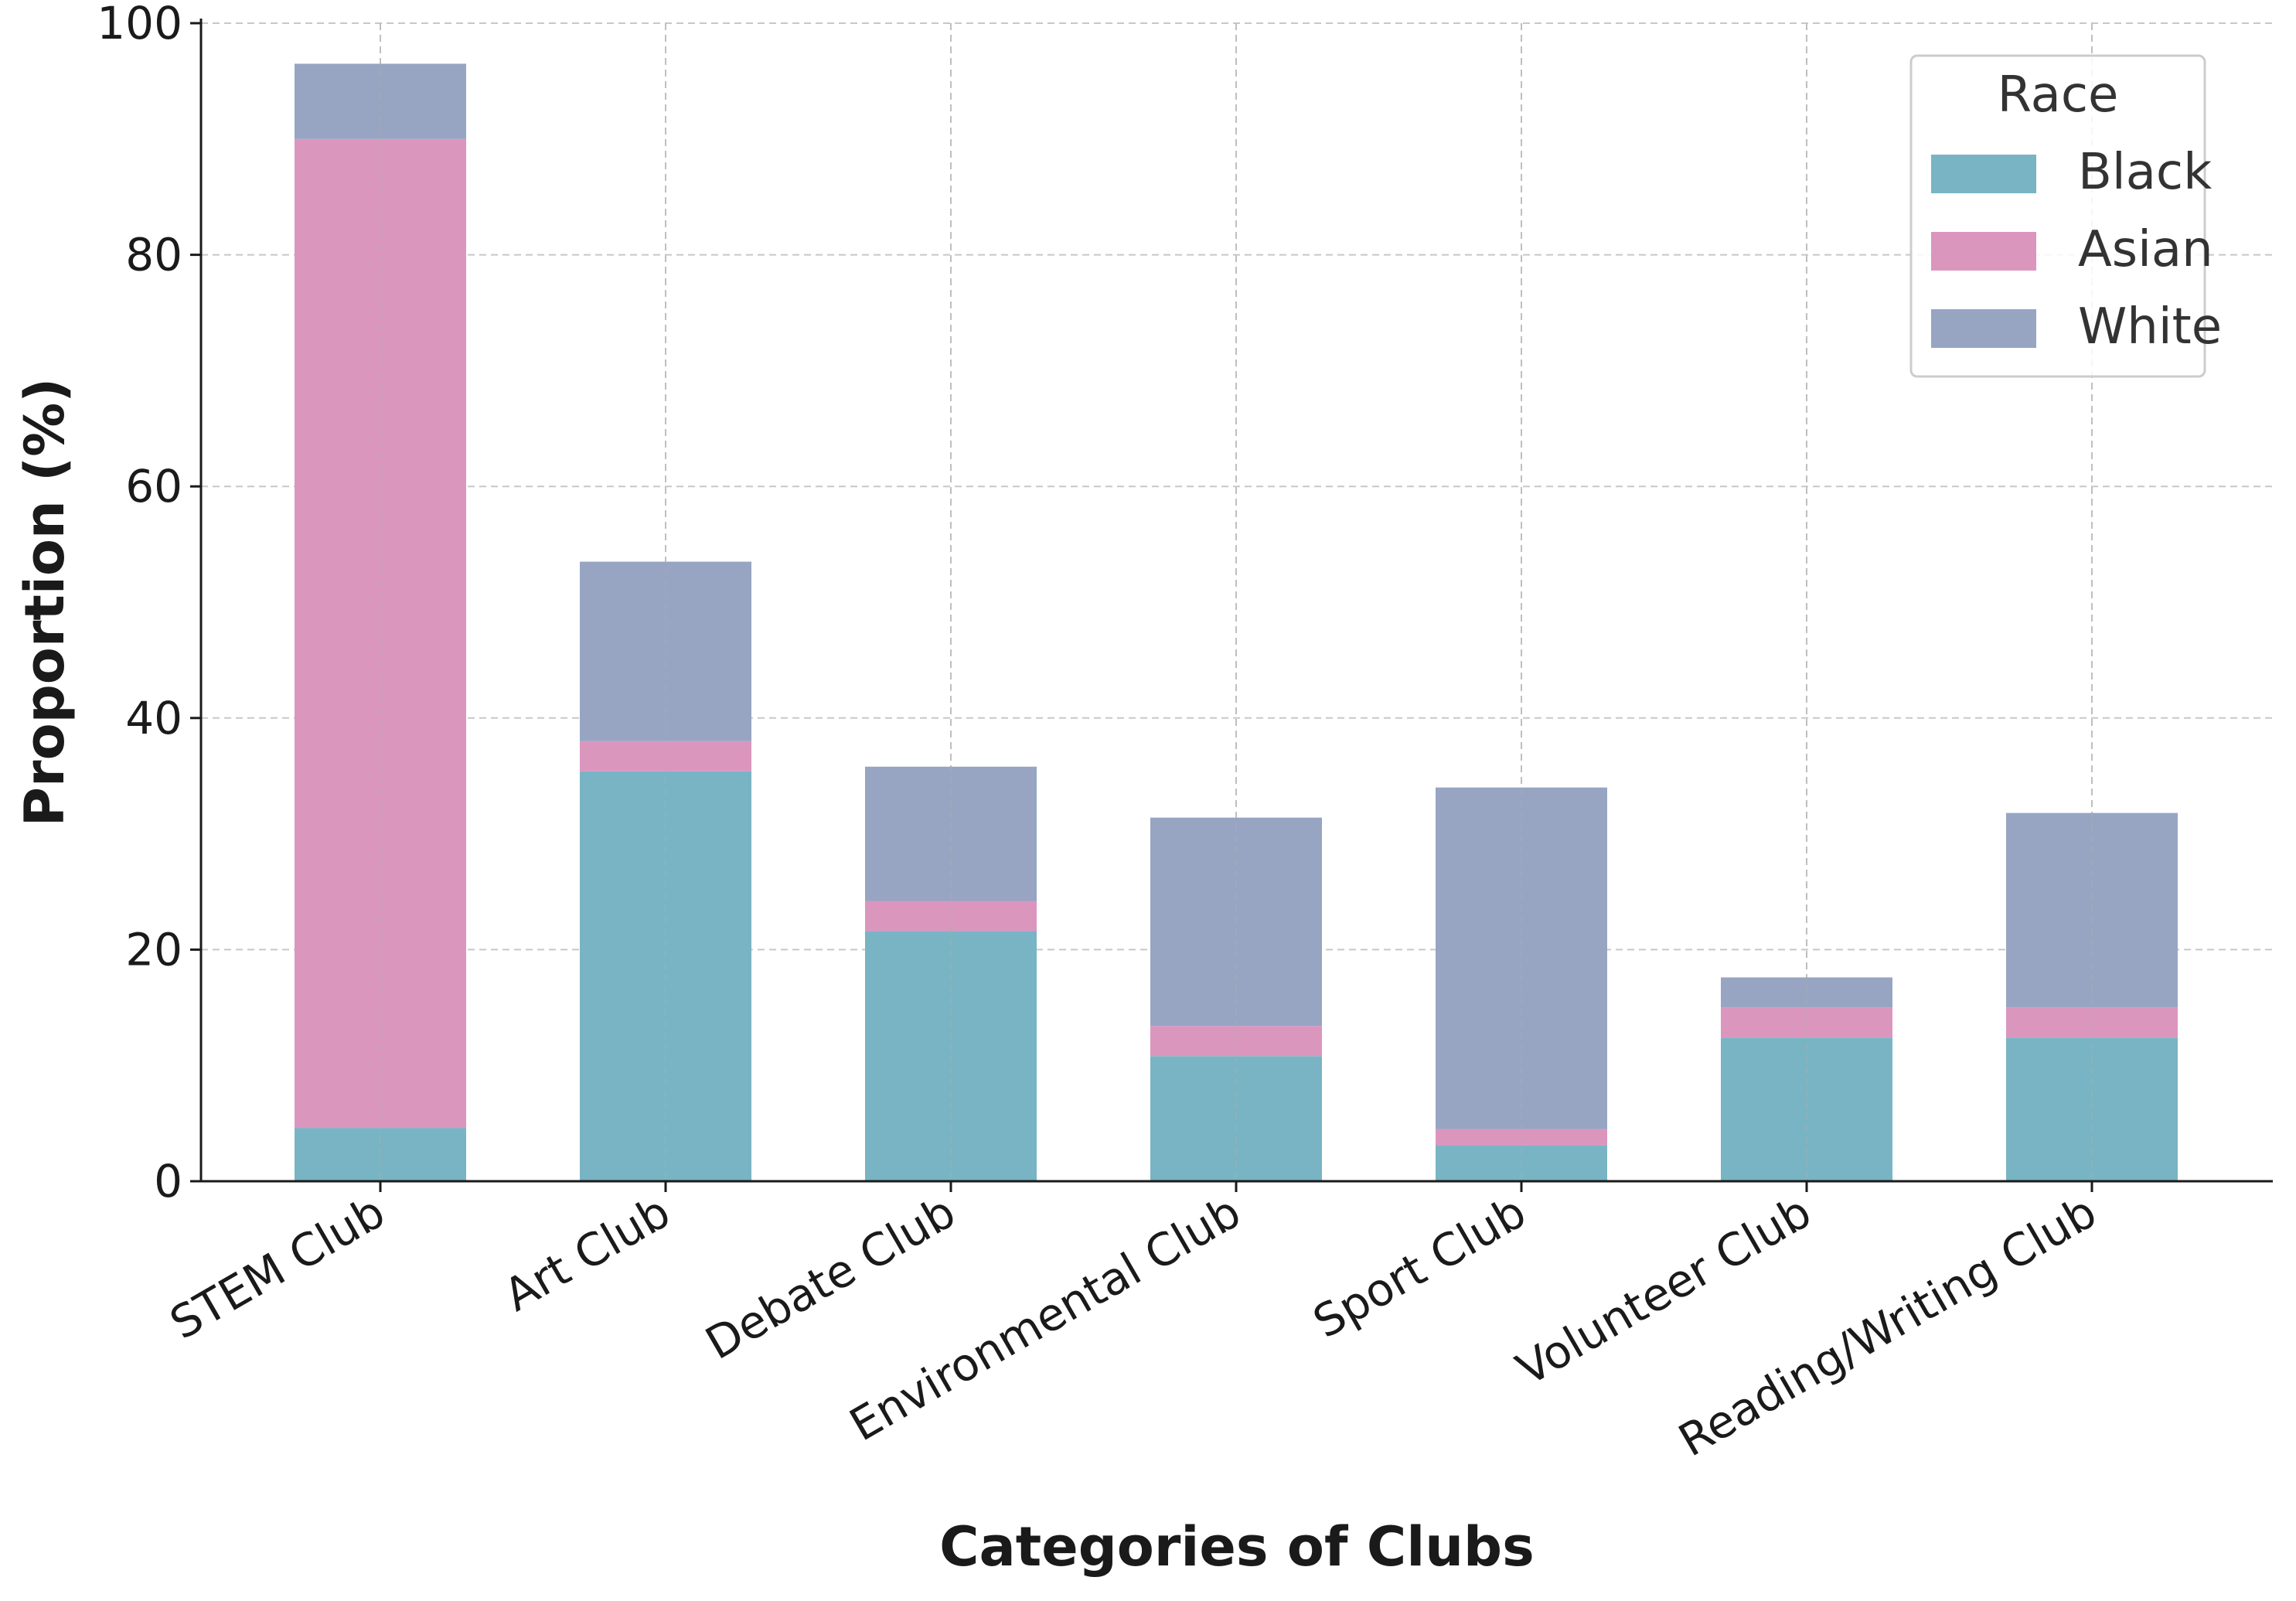 Image resolution: width=2296 pixels, height=1601 pixels. Describe the element at coordinates (153, 487) in the screenshot. I see `y-tick-label: 60` at that location.